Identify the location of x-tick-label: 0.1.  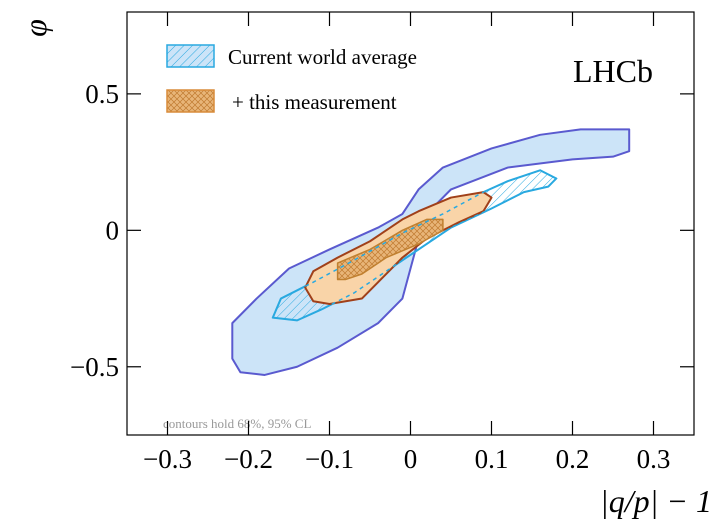
(492, 459).